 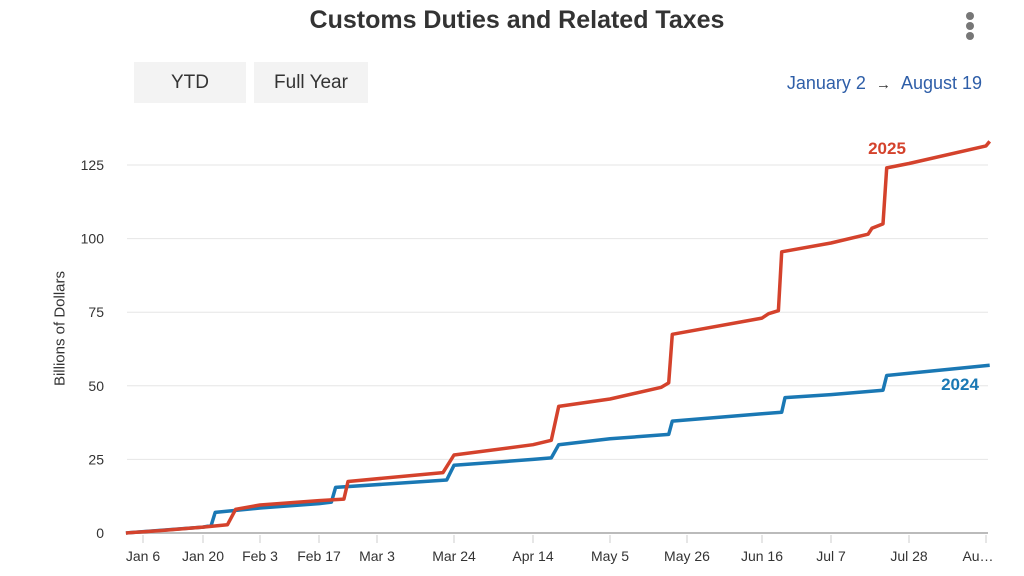 What do you see at coordinates (517, 20) in the screenshot?
I see `chart-title: Customs Duties and Related Taxes` at bounding box center [517, 20].